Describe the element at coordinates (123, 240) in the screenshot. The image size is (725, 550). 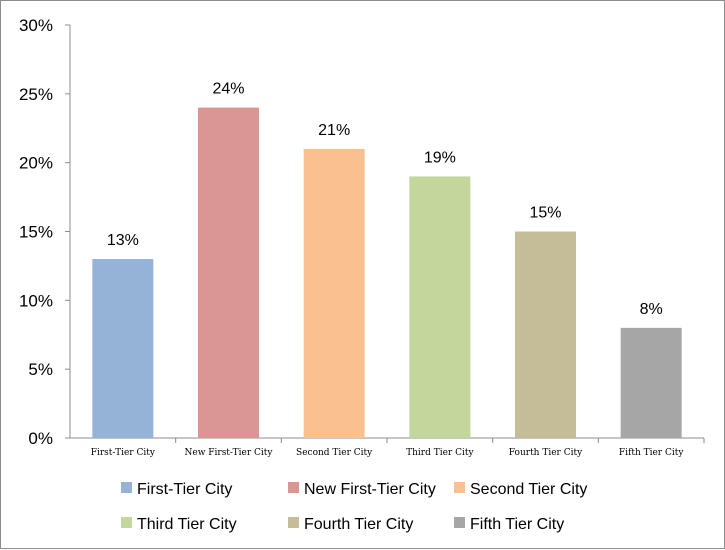
I see `data-label: 13%` at that location.